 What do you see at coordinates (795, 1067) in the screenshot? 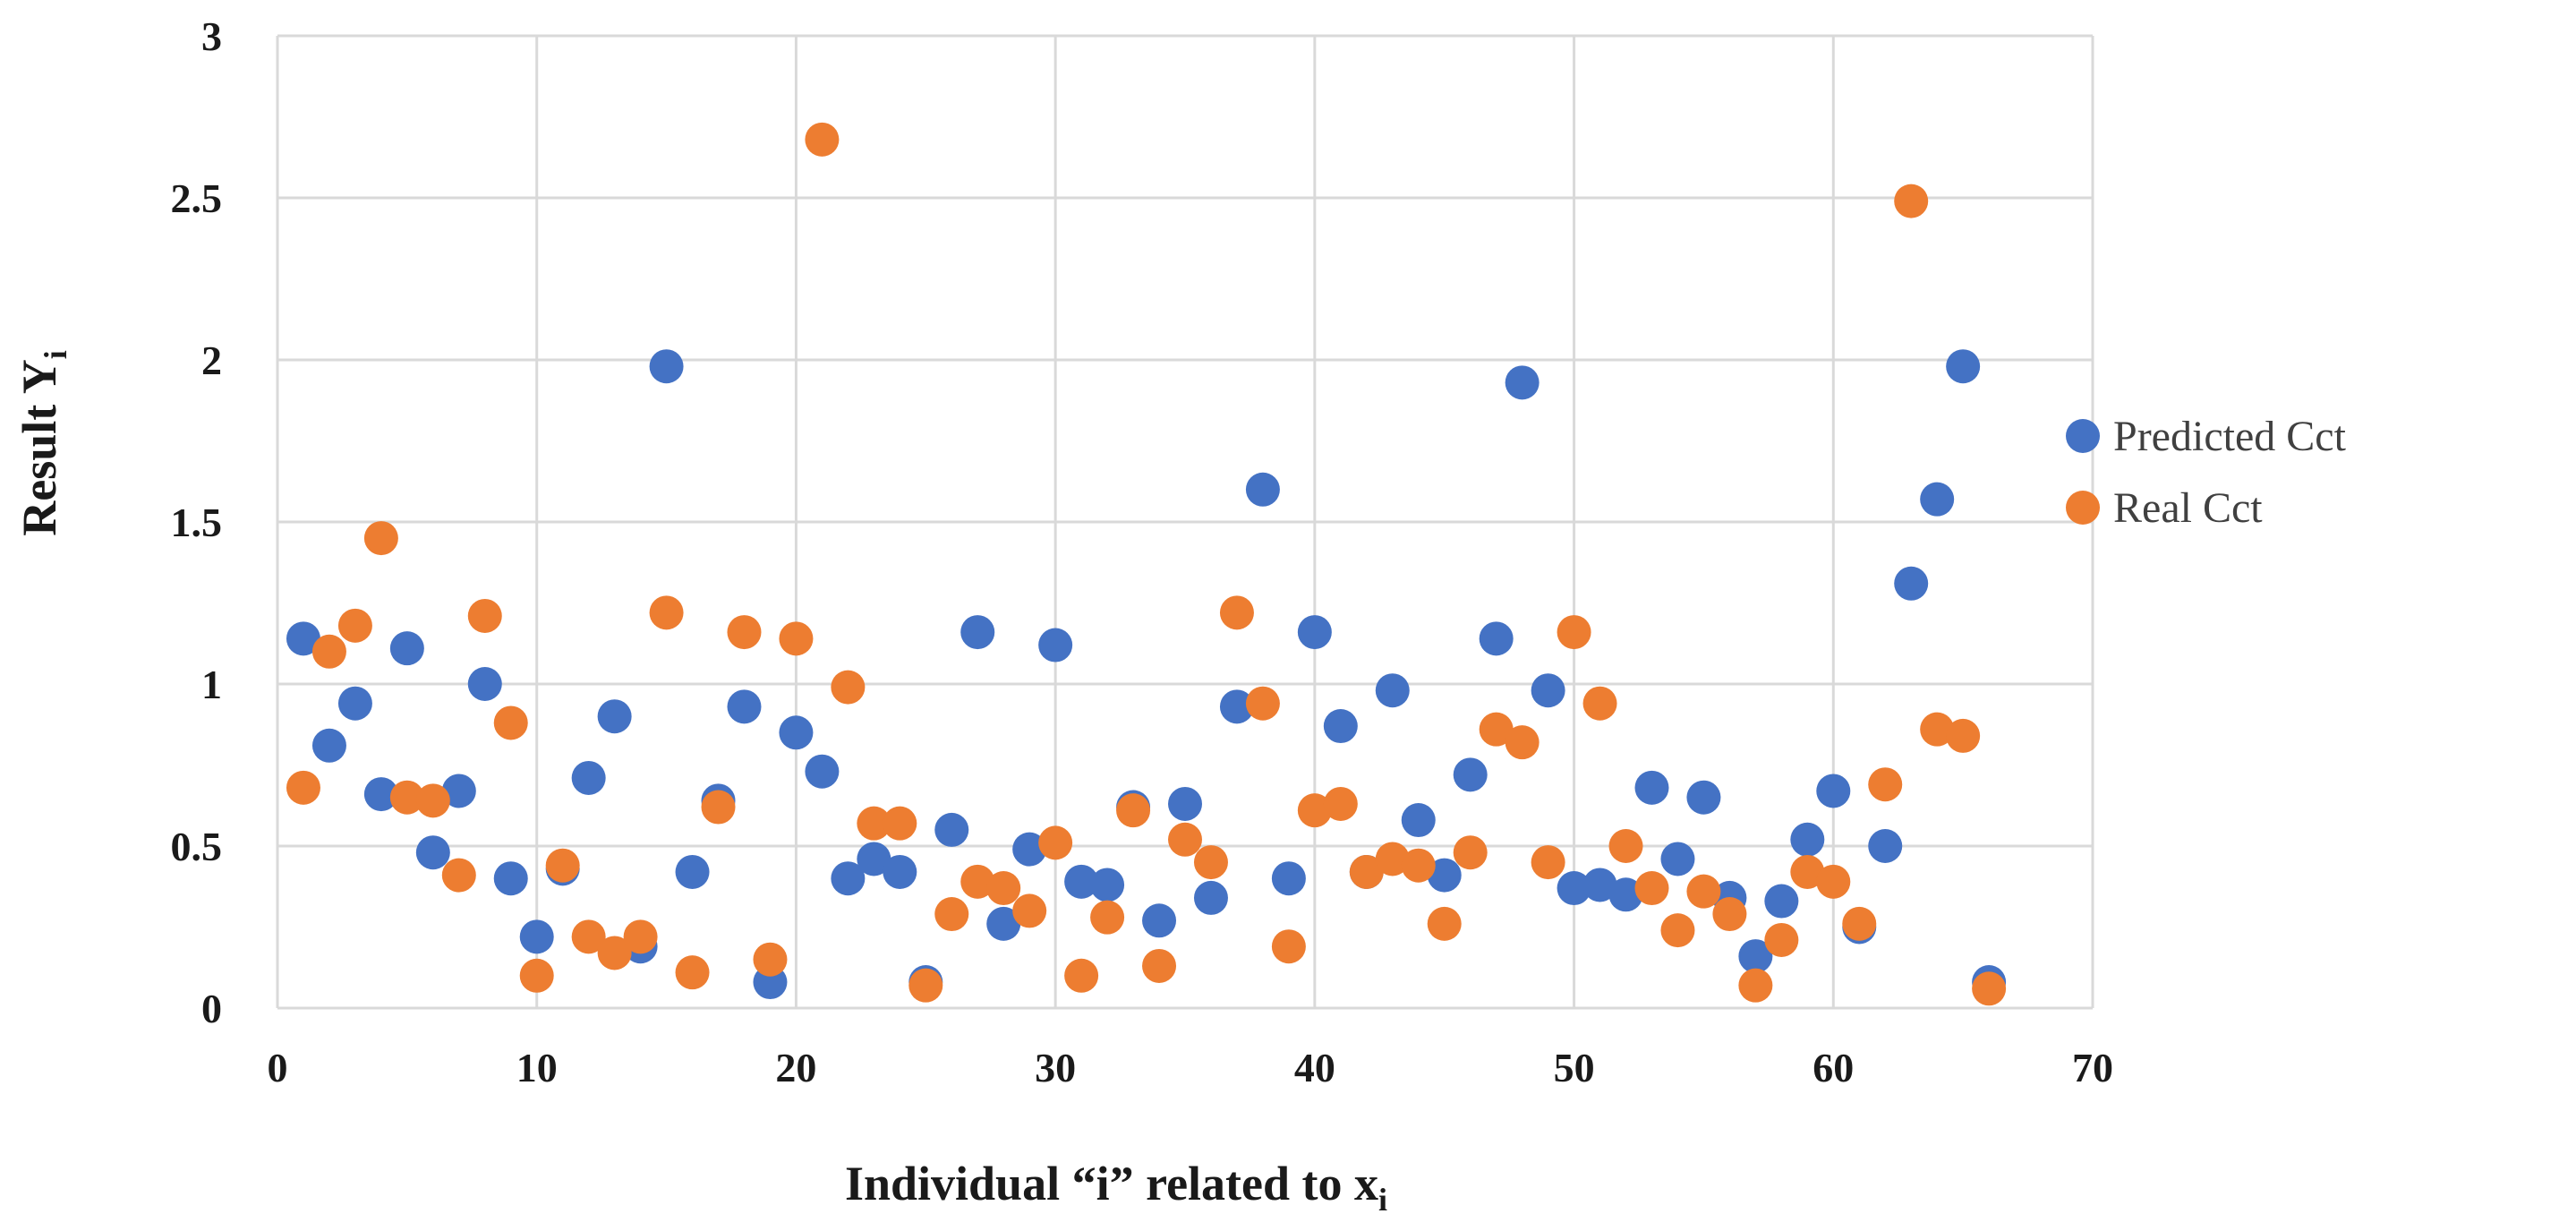
I see `x-tick-label: 20` at bounding box center [795, 1067].